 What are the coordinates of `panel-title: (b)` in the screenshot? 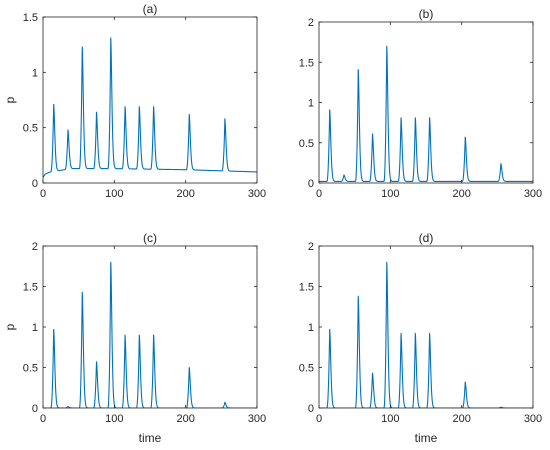 It's located at (426, 14).